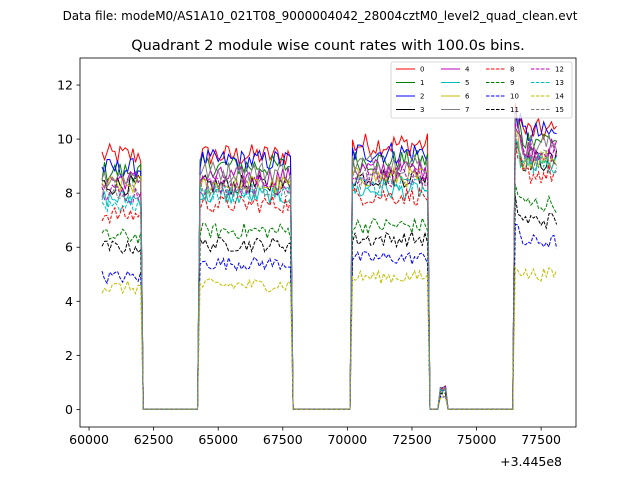  I want to click on y-tick-label: 2, so click(69, 355).